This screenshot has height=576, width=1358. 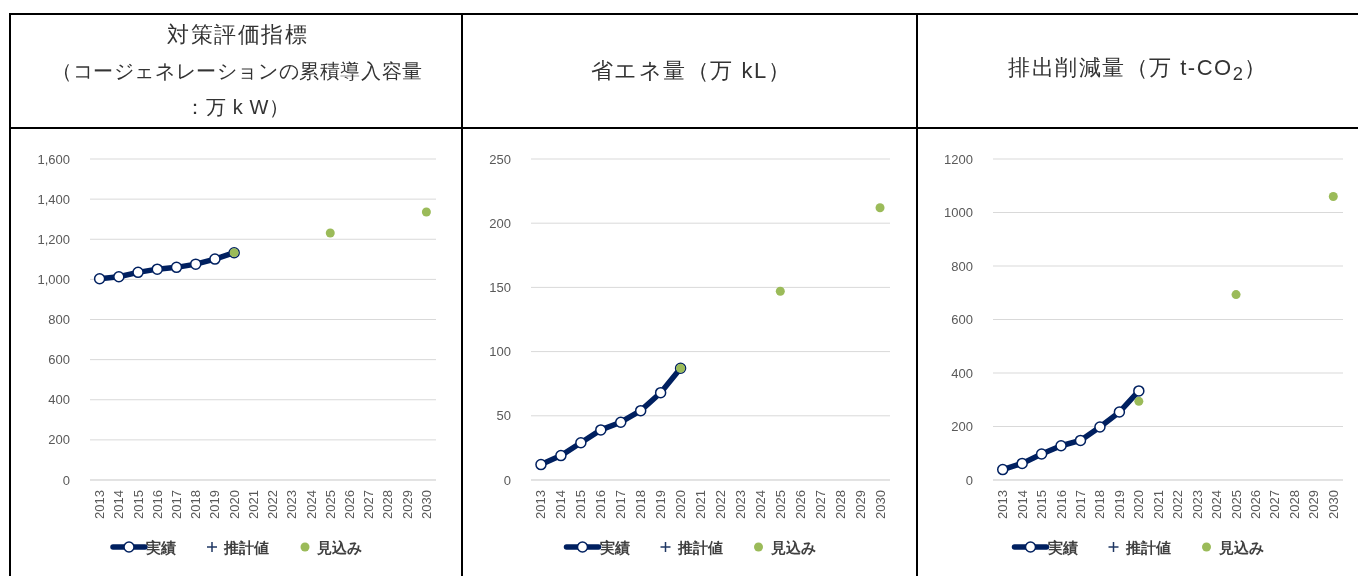 What do you see at coordinates (500, 159) in the screenshot?
I see `y-tick-label: 250` at bounding box center [500, 159].